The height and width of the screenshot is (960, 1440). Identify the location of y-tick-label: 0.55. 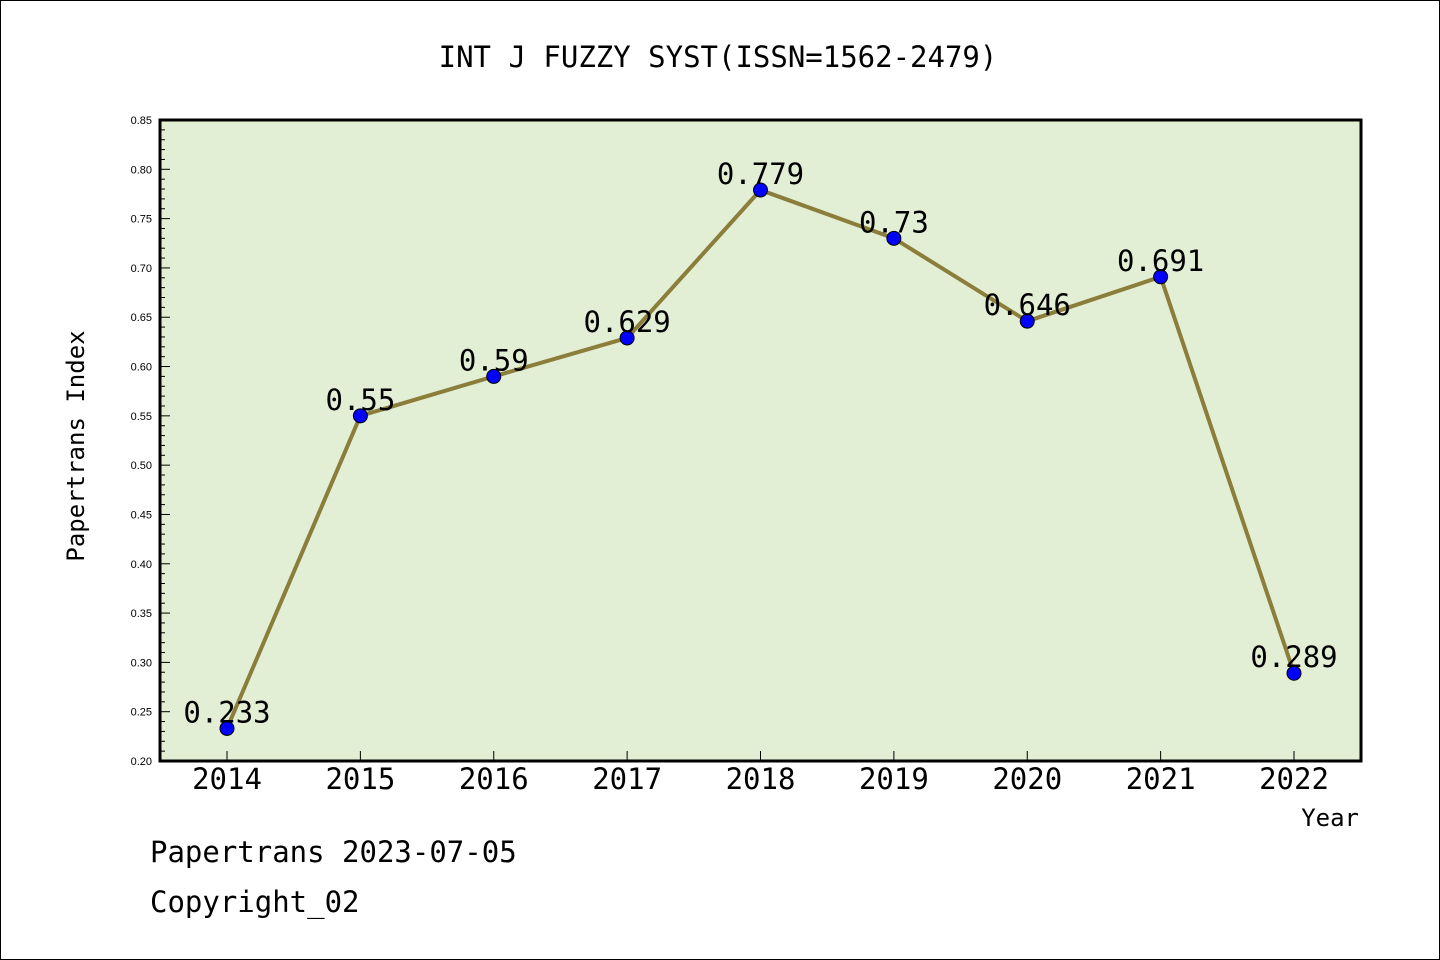
(141, 417).